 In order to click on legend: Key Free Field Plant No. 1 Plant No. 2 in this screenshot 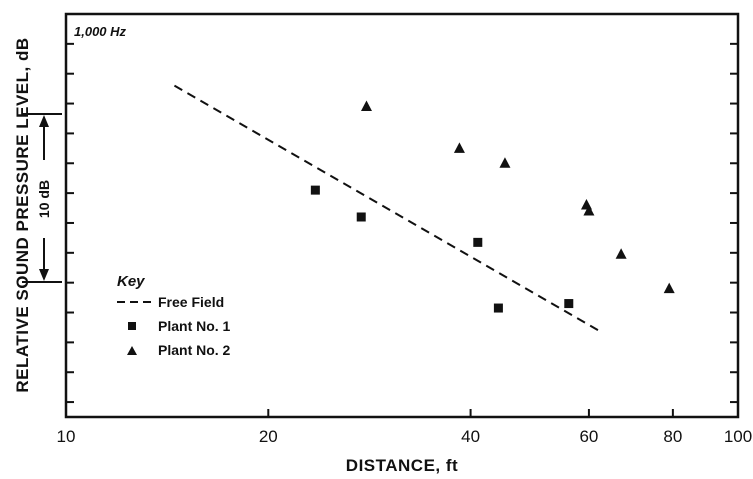, I will do `click(174, 315)`.